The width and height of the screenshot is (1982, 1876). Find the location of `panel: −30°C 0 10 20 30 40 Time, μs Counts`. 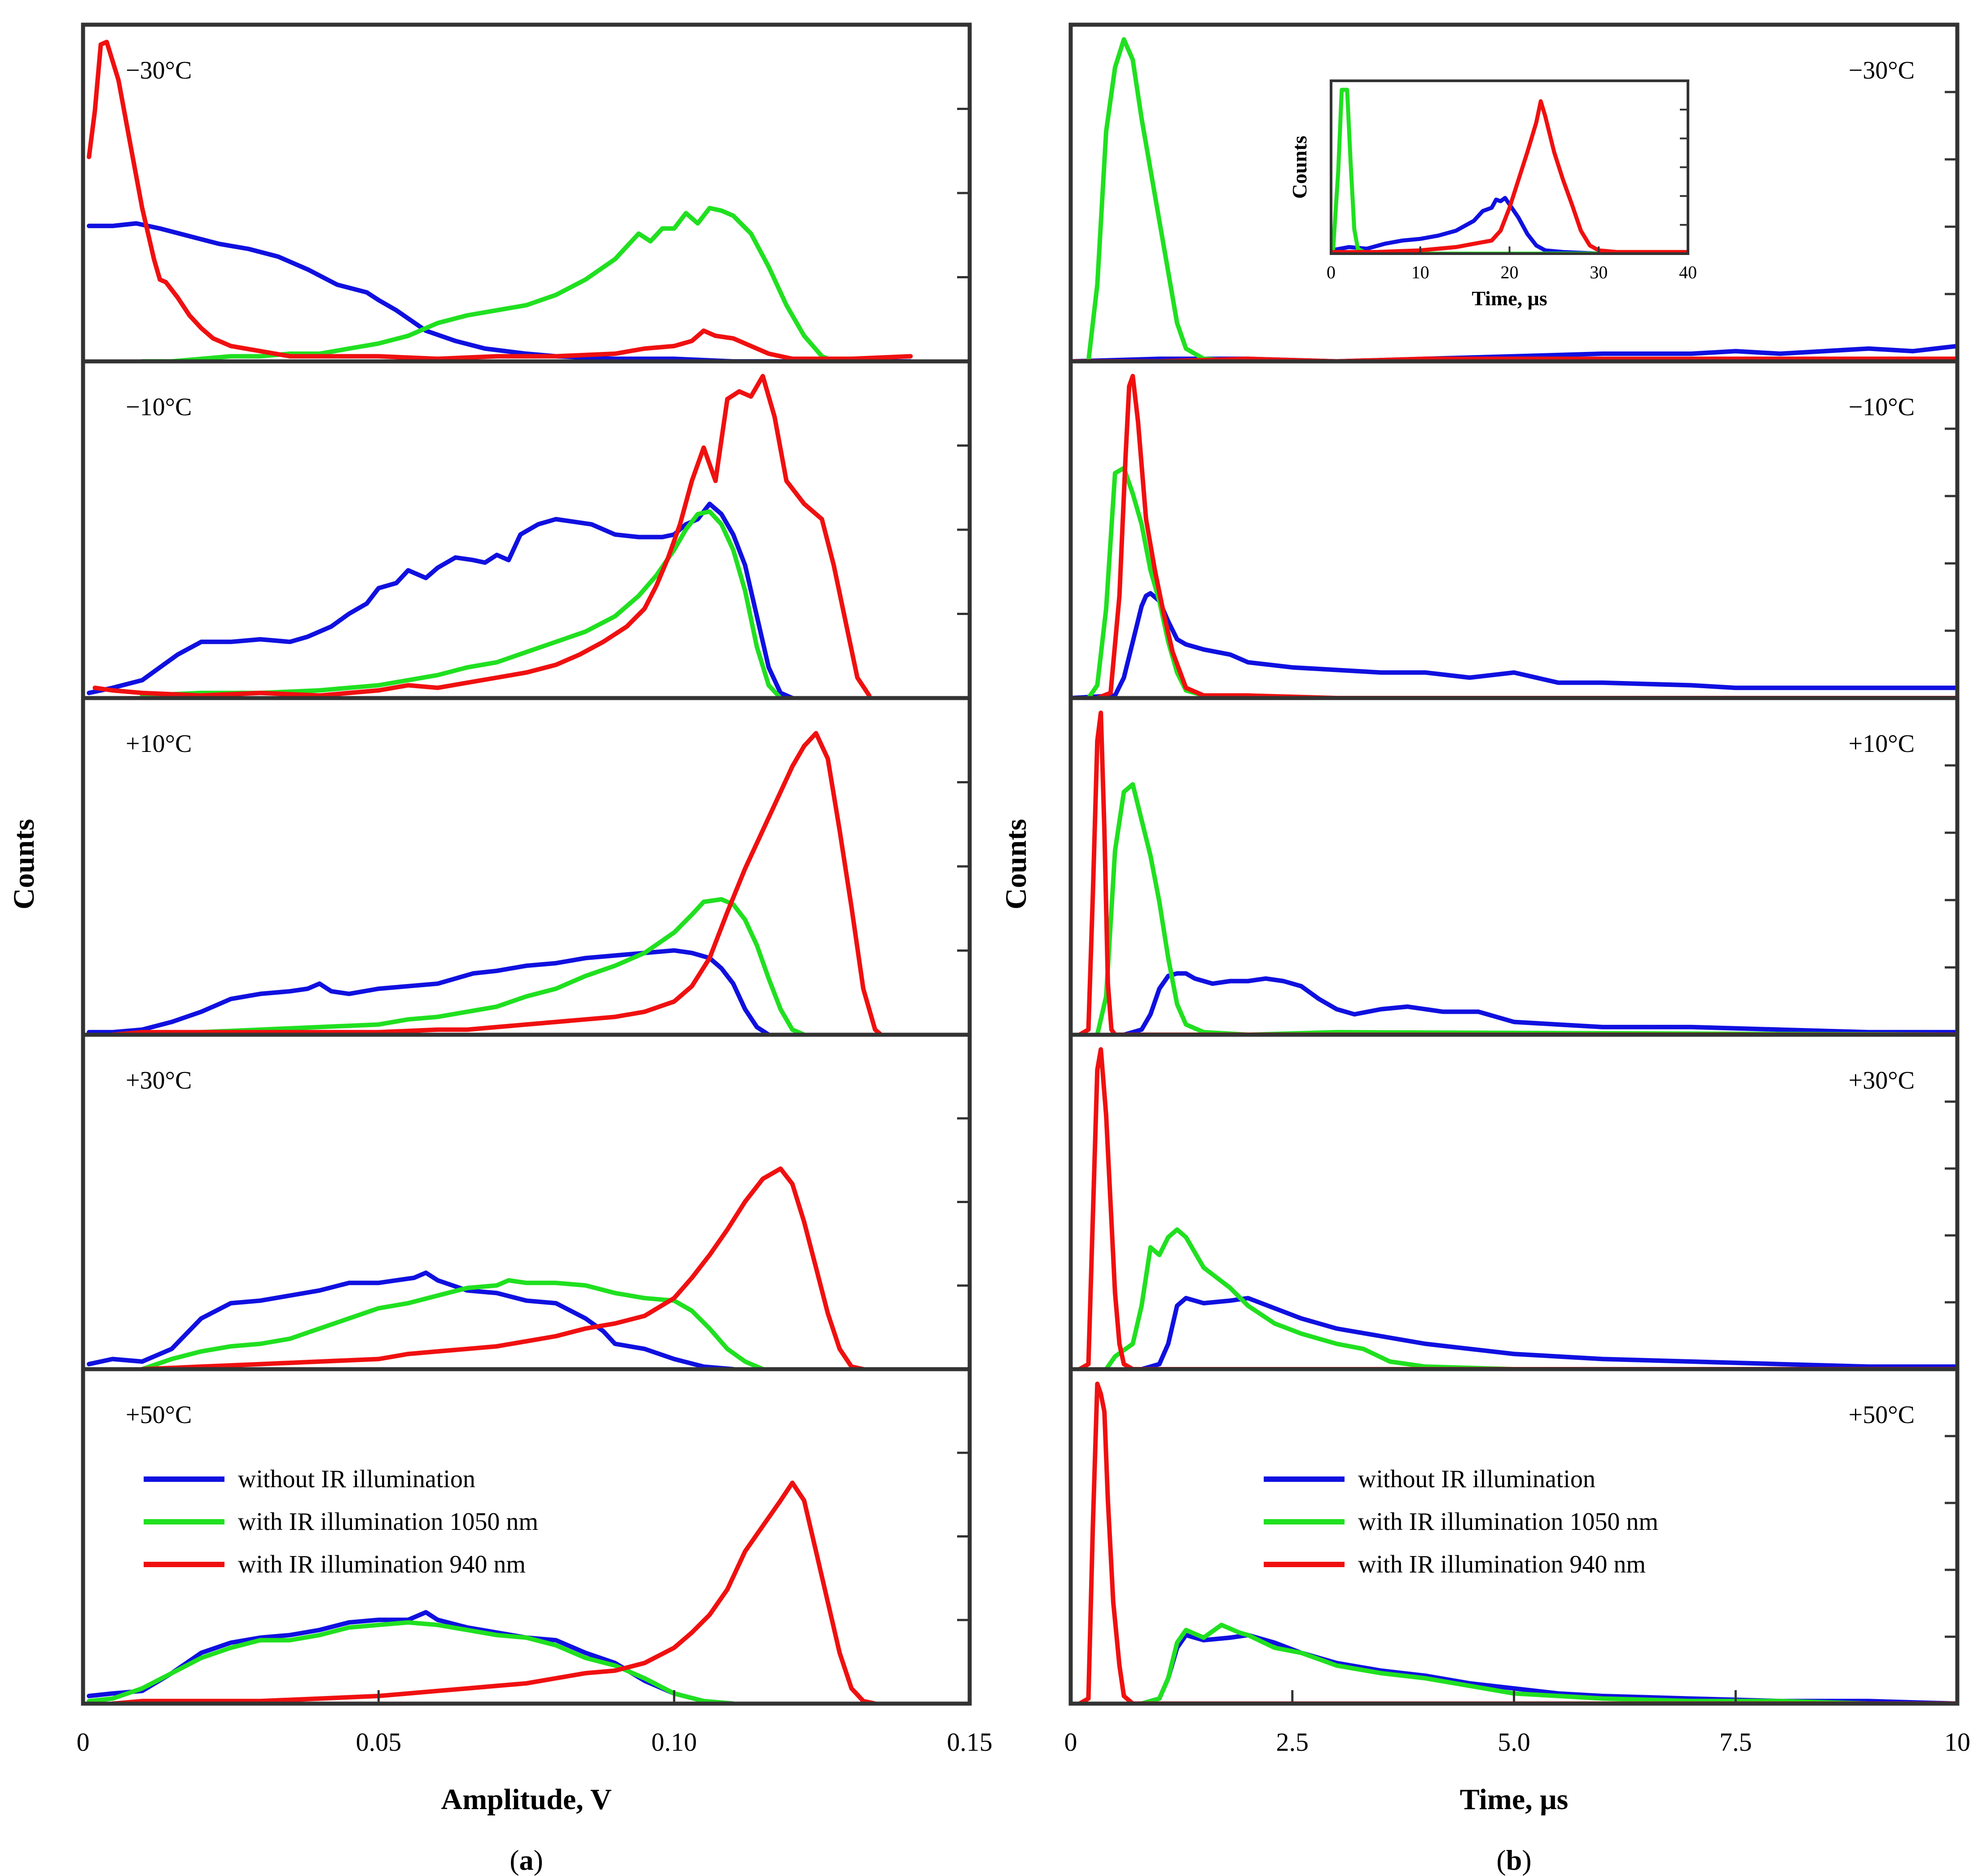

panel: −30°C 0 10 20 30 40 Time, μs Counts is located at coordinates (1514, 193).